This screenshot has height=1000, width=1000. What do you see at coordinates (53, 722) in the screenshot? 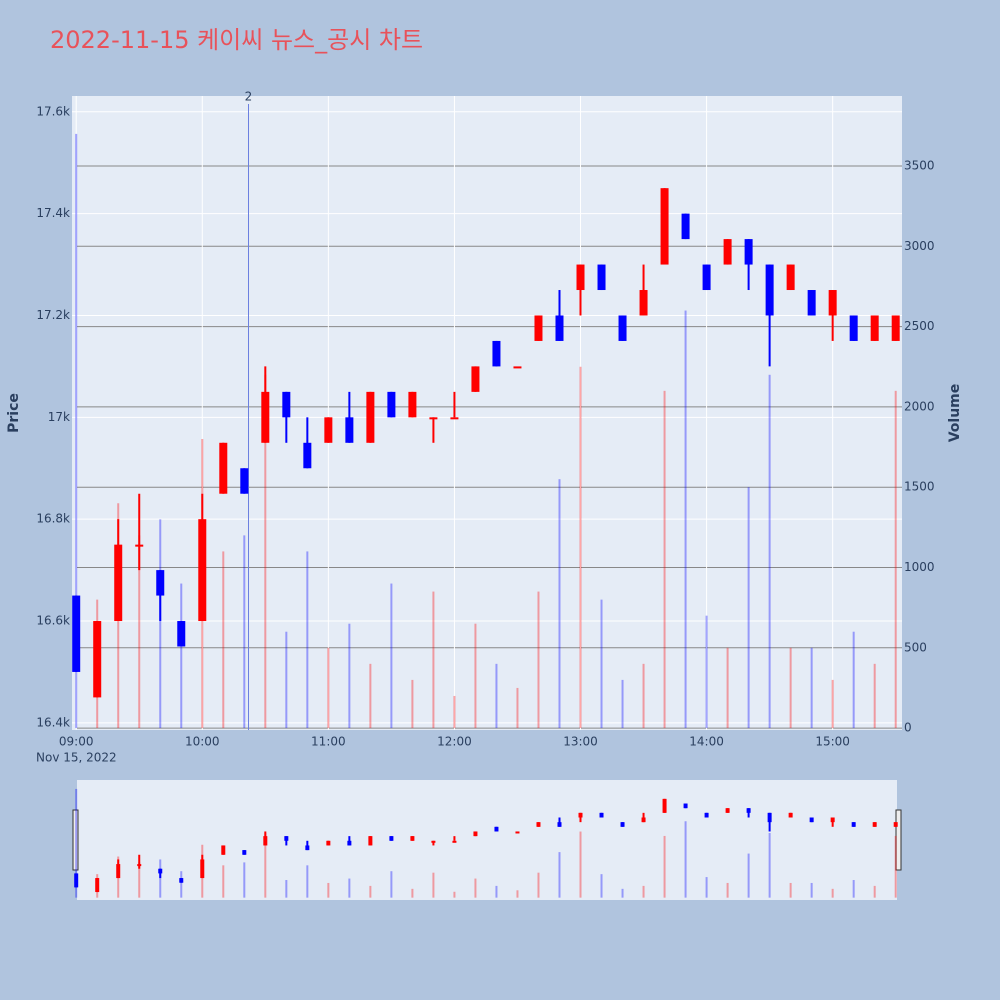
I see `y-tick-label: 16.4k` at bounding box center [53, 722].